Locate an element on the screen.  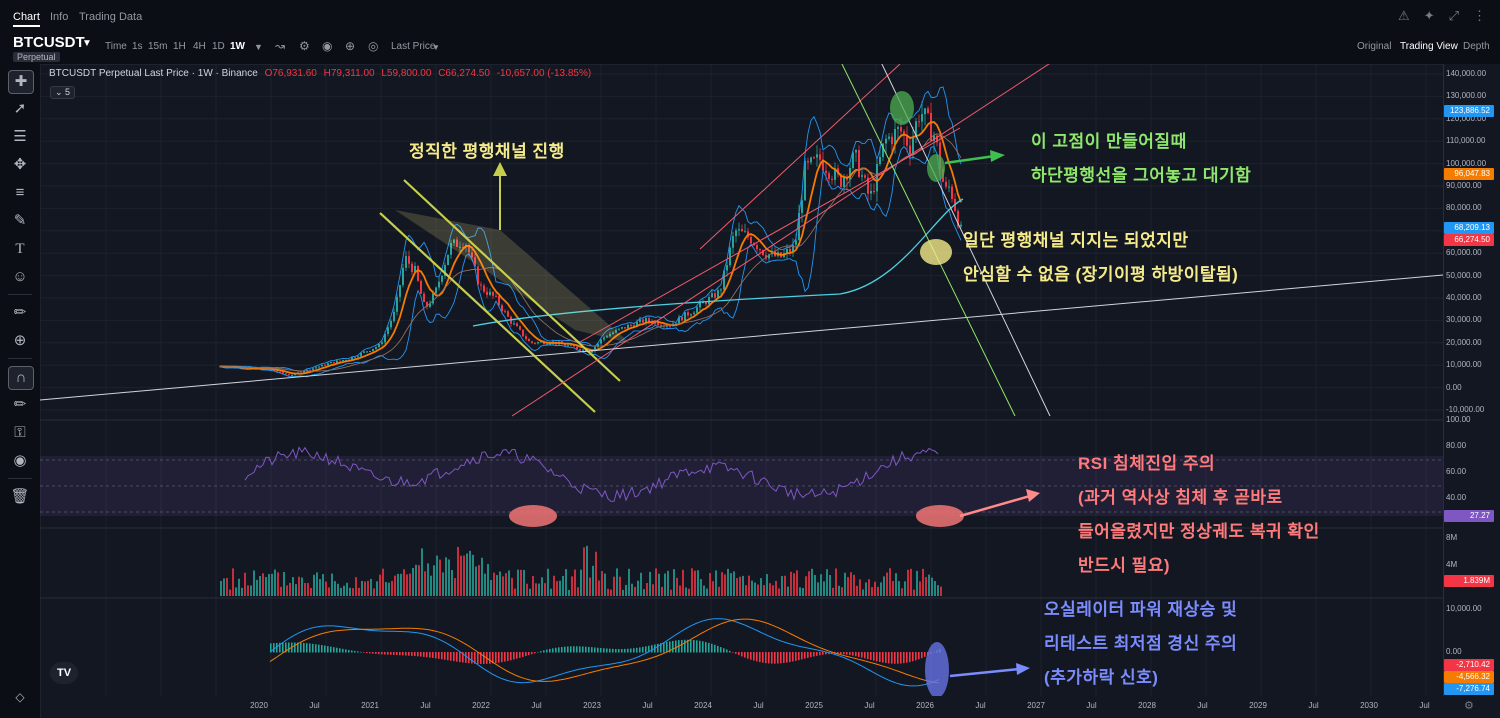
interval-dropdown-icon: ▼ is located at coordinates (258, 47).